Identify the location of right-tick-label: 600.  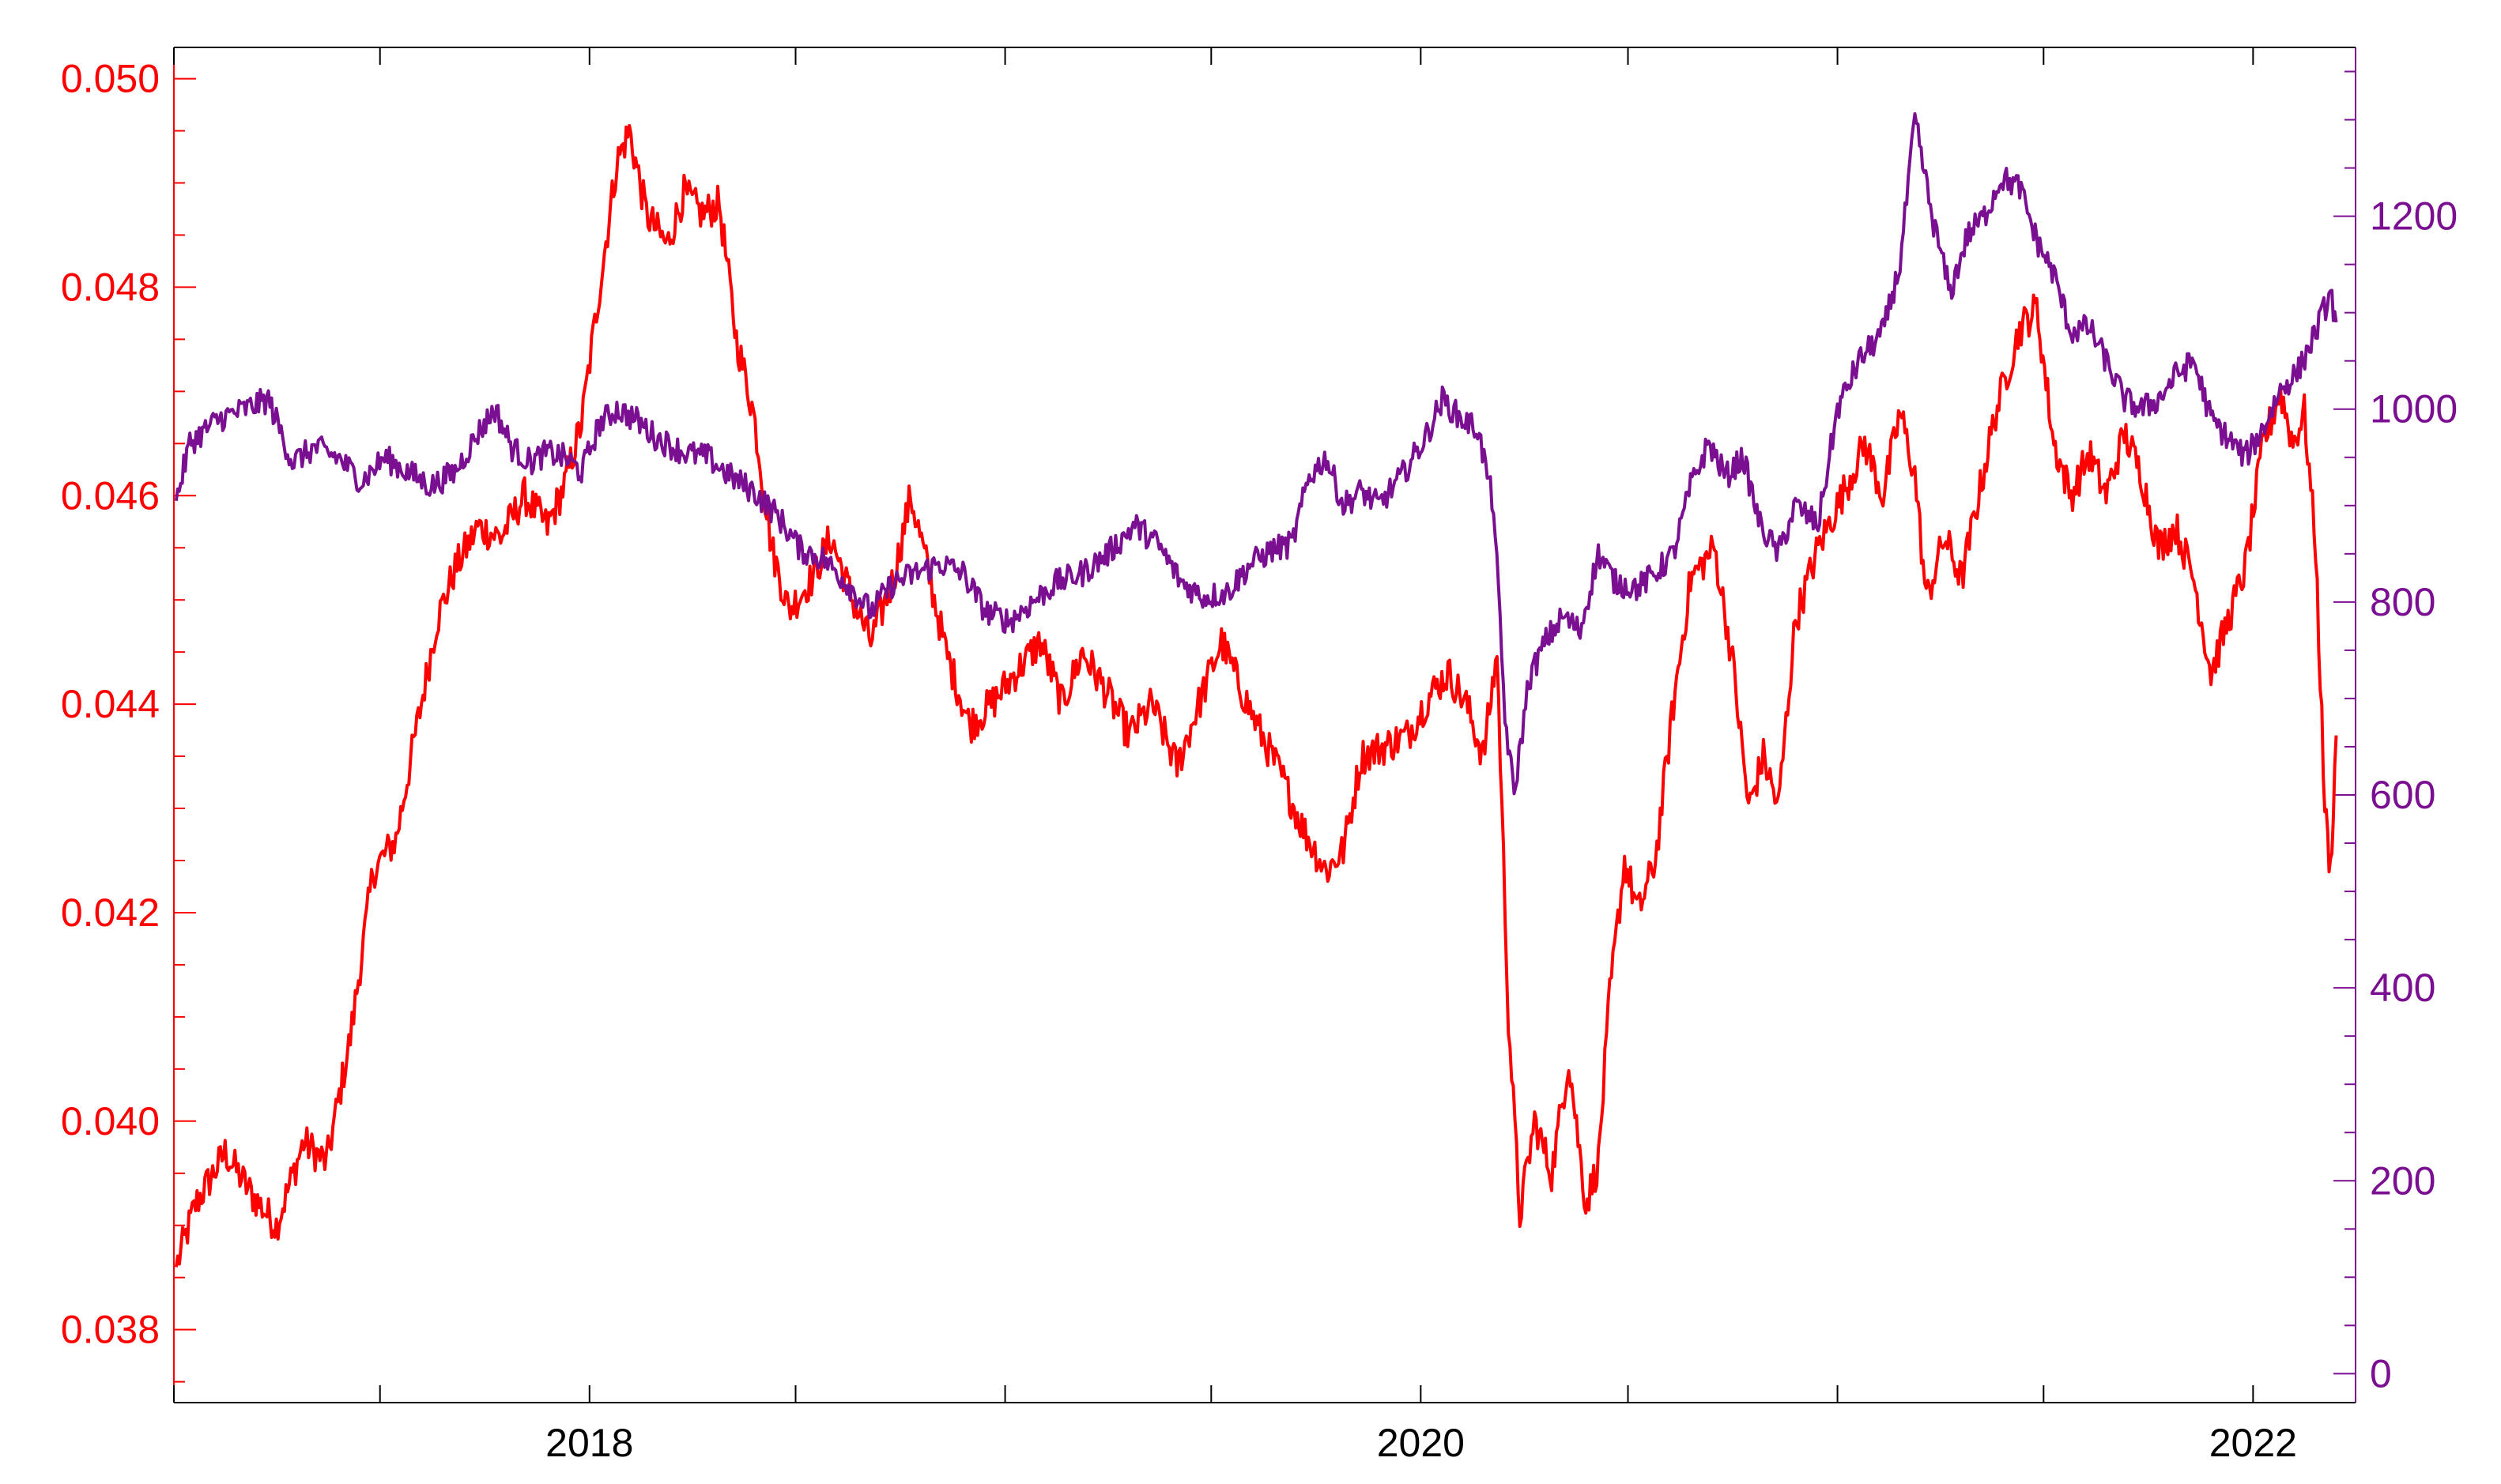
(2402, 795).